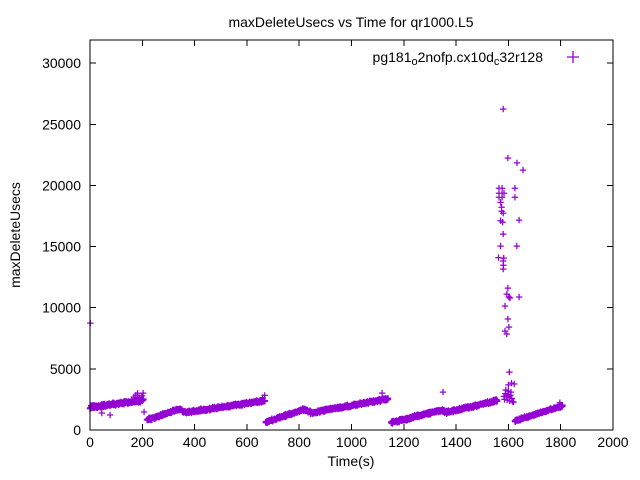 This screenshot has width=640, height=480. I want to click on legend-plus-marker, so click(573, 57).